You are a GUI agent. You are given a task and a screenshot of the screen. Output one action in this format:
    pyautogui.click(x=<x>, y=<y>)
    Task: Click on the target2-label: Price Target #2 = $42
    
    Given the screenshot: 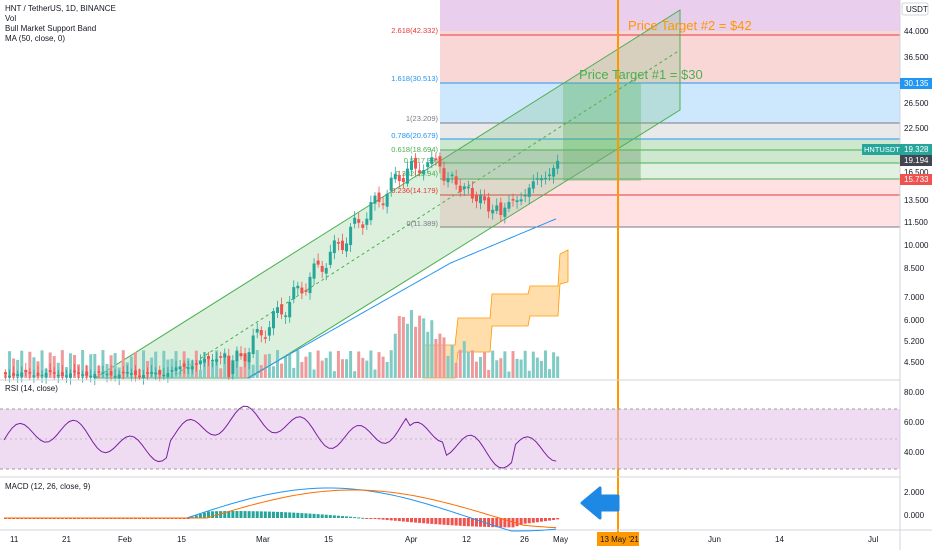 What is the action you would take?
    pyautogui.click(x=690, y=25)
    